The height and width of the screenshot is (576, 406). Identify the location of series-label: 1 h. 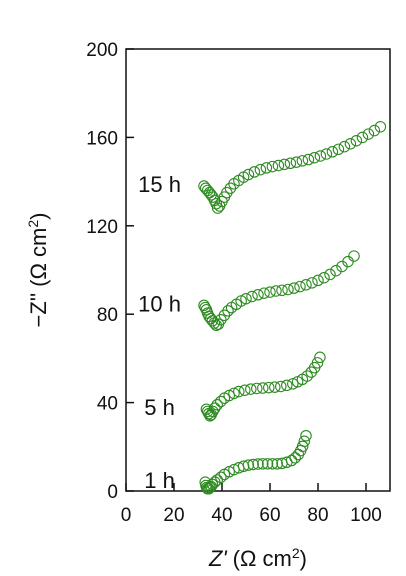
(159, 480).